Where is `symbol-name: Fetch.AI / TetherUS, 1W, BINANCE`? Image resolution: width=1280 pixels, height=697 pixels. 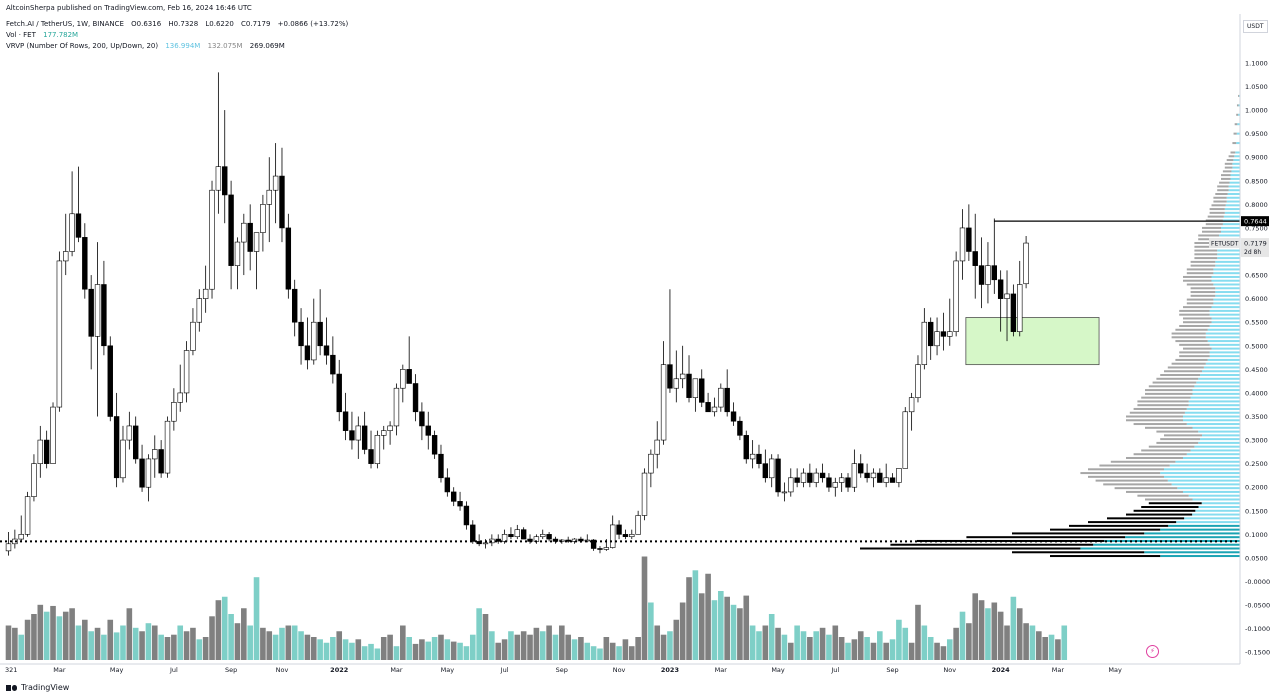
symbol-name: Fetch.AI / TetherUS, 1W, BINANCE is located at coordinates (65, 24).